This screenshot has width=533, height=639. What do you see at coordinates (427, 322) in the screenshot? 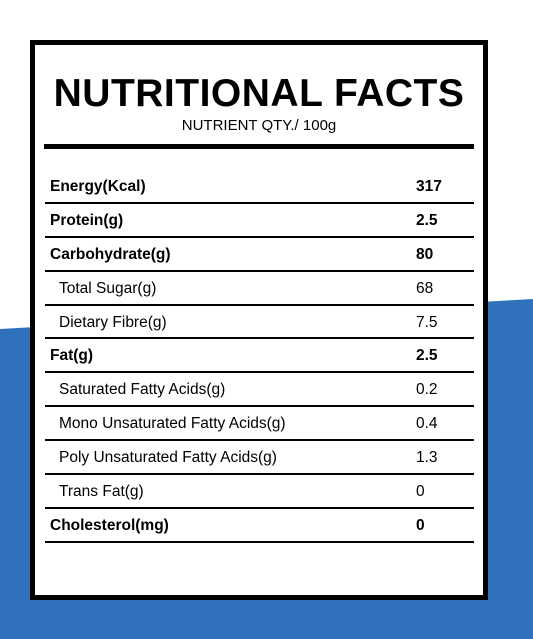
I see `nutrient-qty: 7.5` at bounding box center [427, 322].